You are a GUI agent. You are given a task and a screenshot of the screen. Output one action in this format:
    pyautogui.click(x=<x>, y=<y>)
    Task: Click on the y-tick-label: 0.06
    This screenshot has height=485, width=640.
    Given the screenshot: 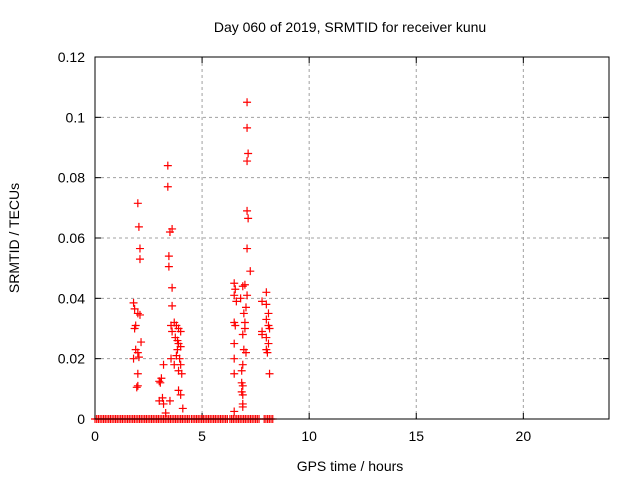 What is the action you would take?
    pyautogui.click(x=71, y=238)
    